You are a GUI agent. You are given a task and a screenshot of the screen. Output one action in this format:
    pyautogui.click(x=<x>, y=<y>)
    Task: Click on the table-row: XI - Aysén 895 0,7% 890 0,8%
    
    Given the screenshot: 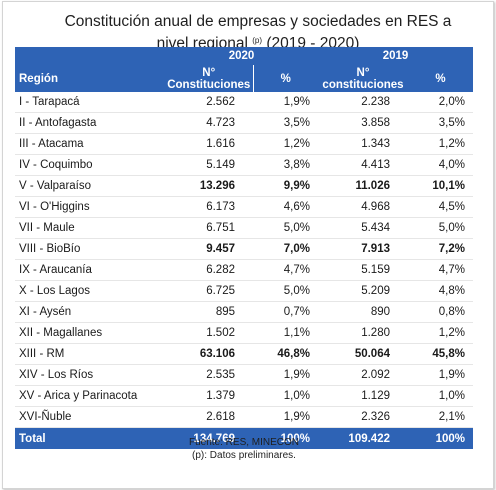 What is the action you would take?
    pyautogui.click(x=244, y=312)
    